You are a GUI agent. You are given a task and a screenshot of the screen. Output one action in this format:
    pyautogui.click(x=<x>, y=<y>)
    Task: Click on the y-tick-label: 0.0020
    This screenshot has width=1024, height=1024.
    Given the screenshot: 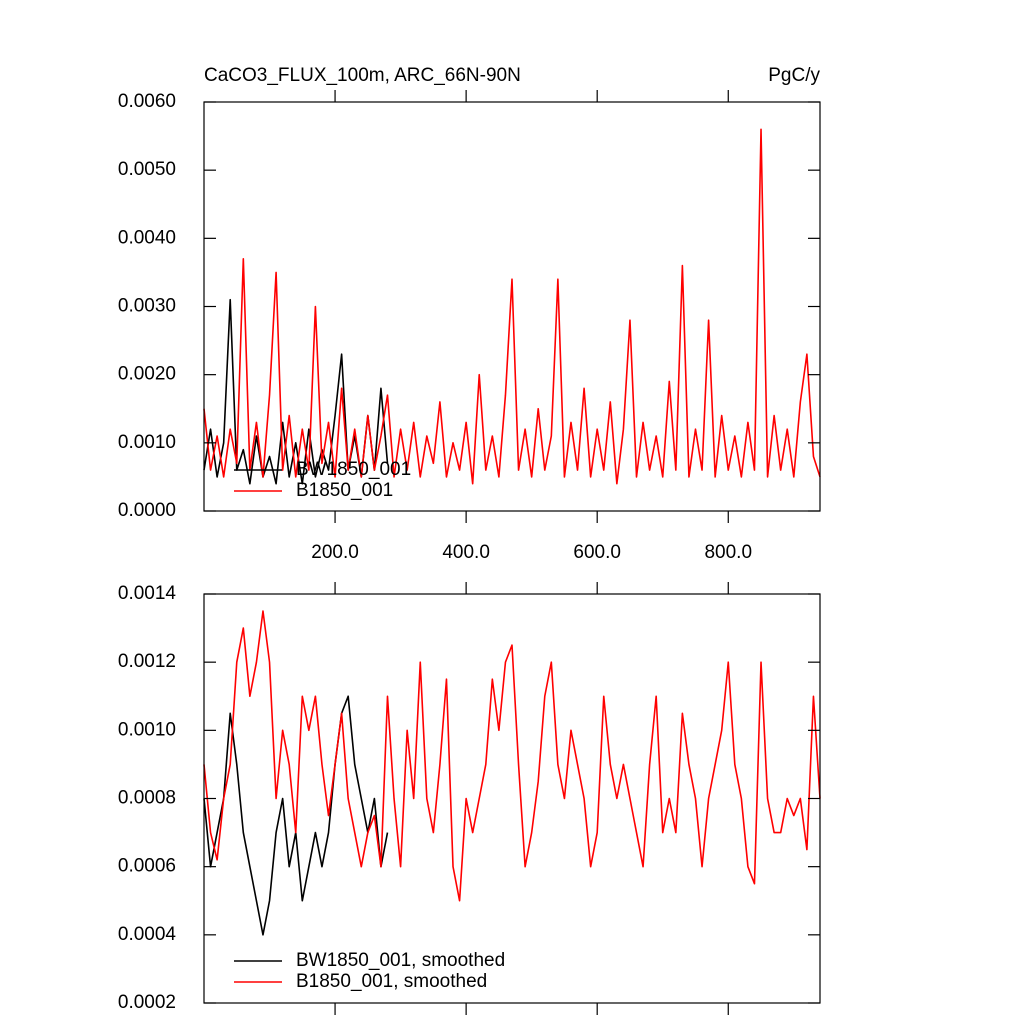 What is the action you would take?
    pyautogui.click(x=147, y=374)
    